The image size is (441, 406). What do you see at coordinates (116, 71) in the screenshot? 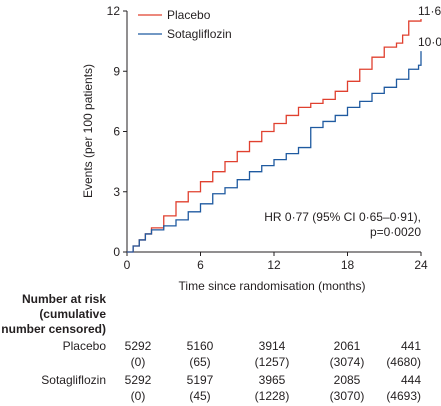
I see `y-tick-label: 9` at bounding box center [116, 71].